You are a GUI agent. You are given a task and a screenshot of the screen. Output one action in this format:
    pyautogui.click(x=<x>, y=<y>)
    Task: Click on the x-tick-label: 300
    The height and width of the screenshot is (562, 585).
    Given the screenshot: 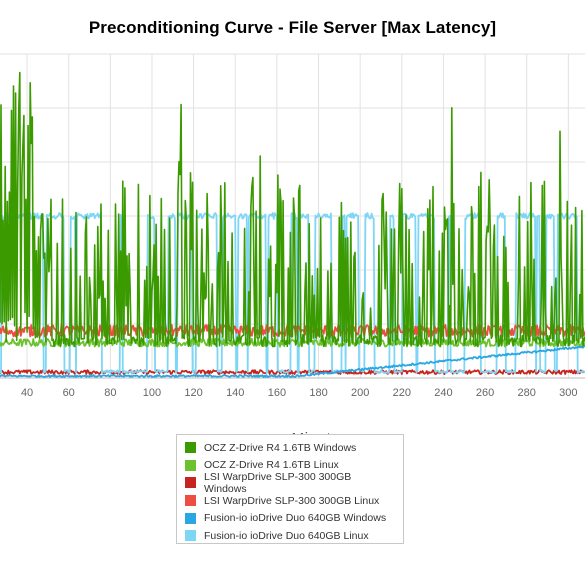 What is the action you would take?
    pyautogui.click(x=568, y=393)
    